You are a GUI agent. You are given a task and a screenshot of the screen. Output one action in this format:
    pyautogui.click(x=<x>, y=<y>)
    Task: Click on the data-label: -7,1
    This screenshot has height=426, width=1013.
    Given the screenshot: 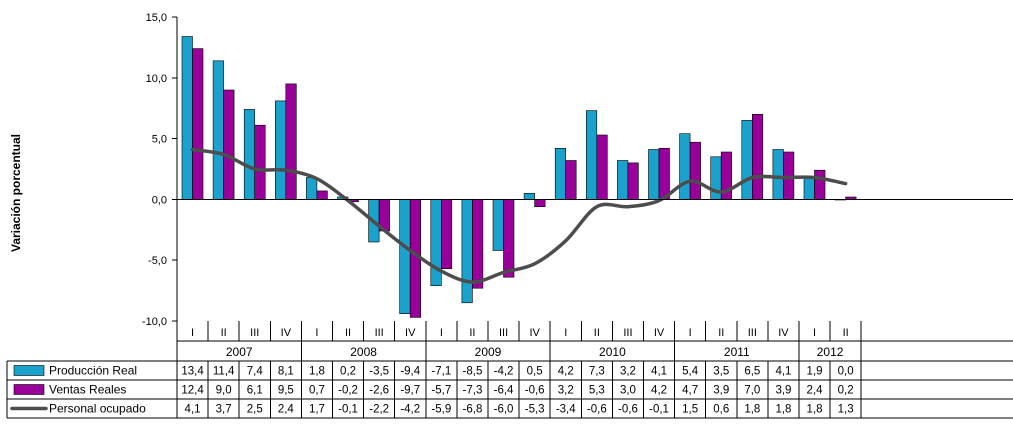 What is the action you would take?
    pyautogui.click(x=441, y=372)
    